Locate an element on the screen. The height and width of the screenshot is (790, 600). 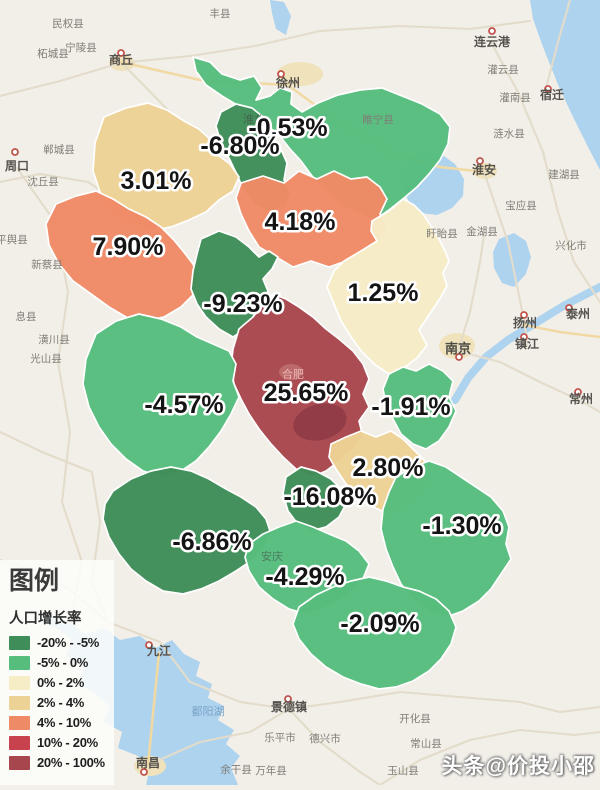
basemap-label: 宁陵县 is located at coordinates (81, 47).